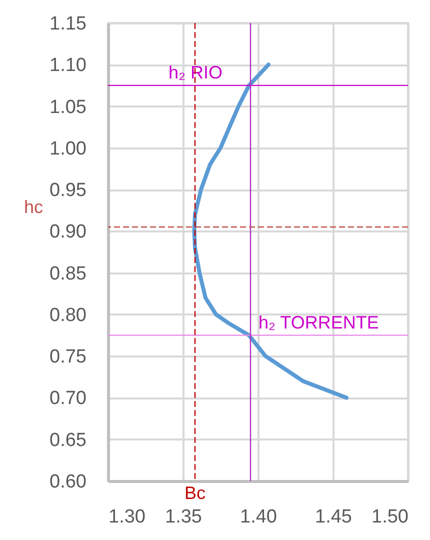  I want to click on ref-line-label: hc, so click(34, 207).